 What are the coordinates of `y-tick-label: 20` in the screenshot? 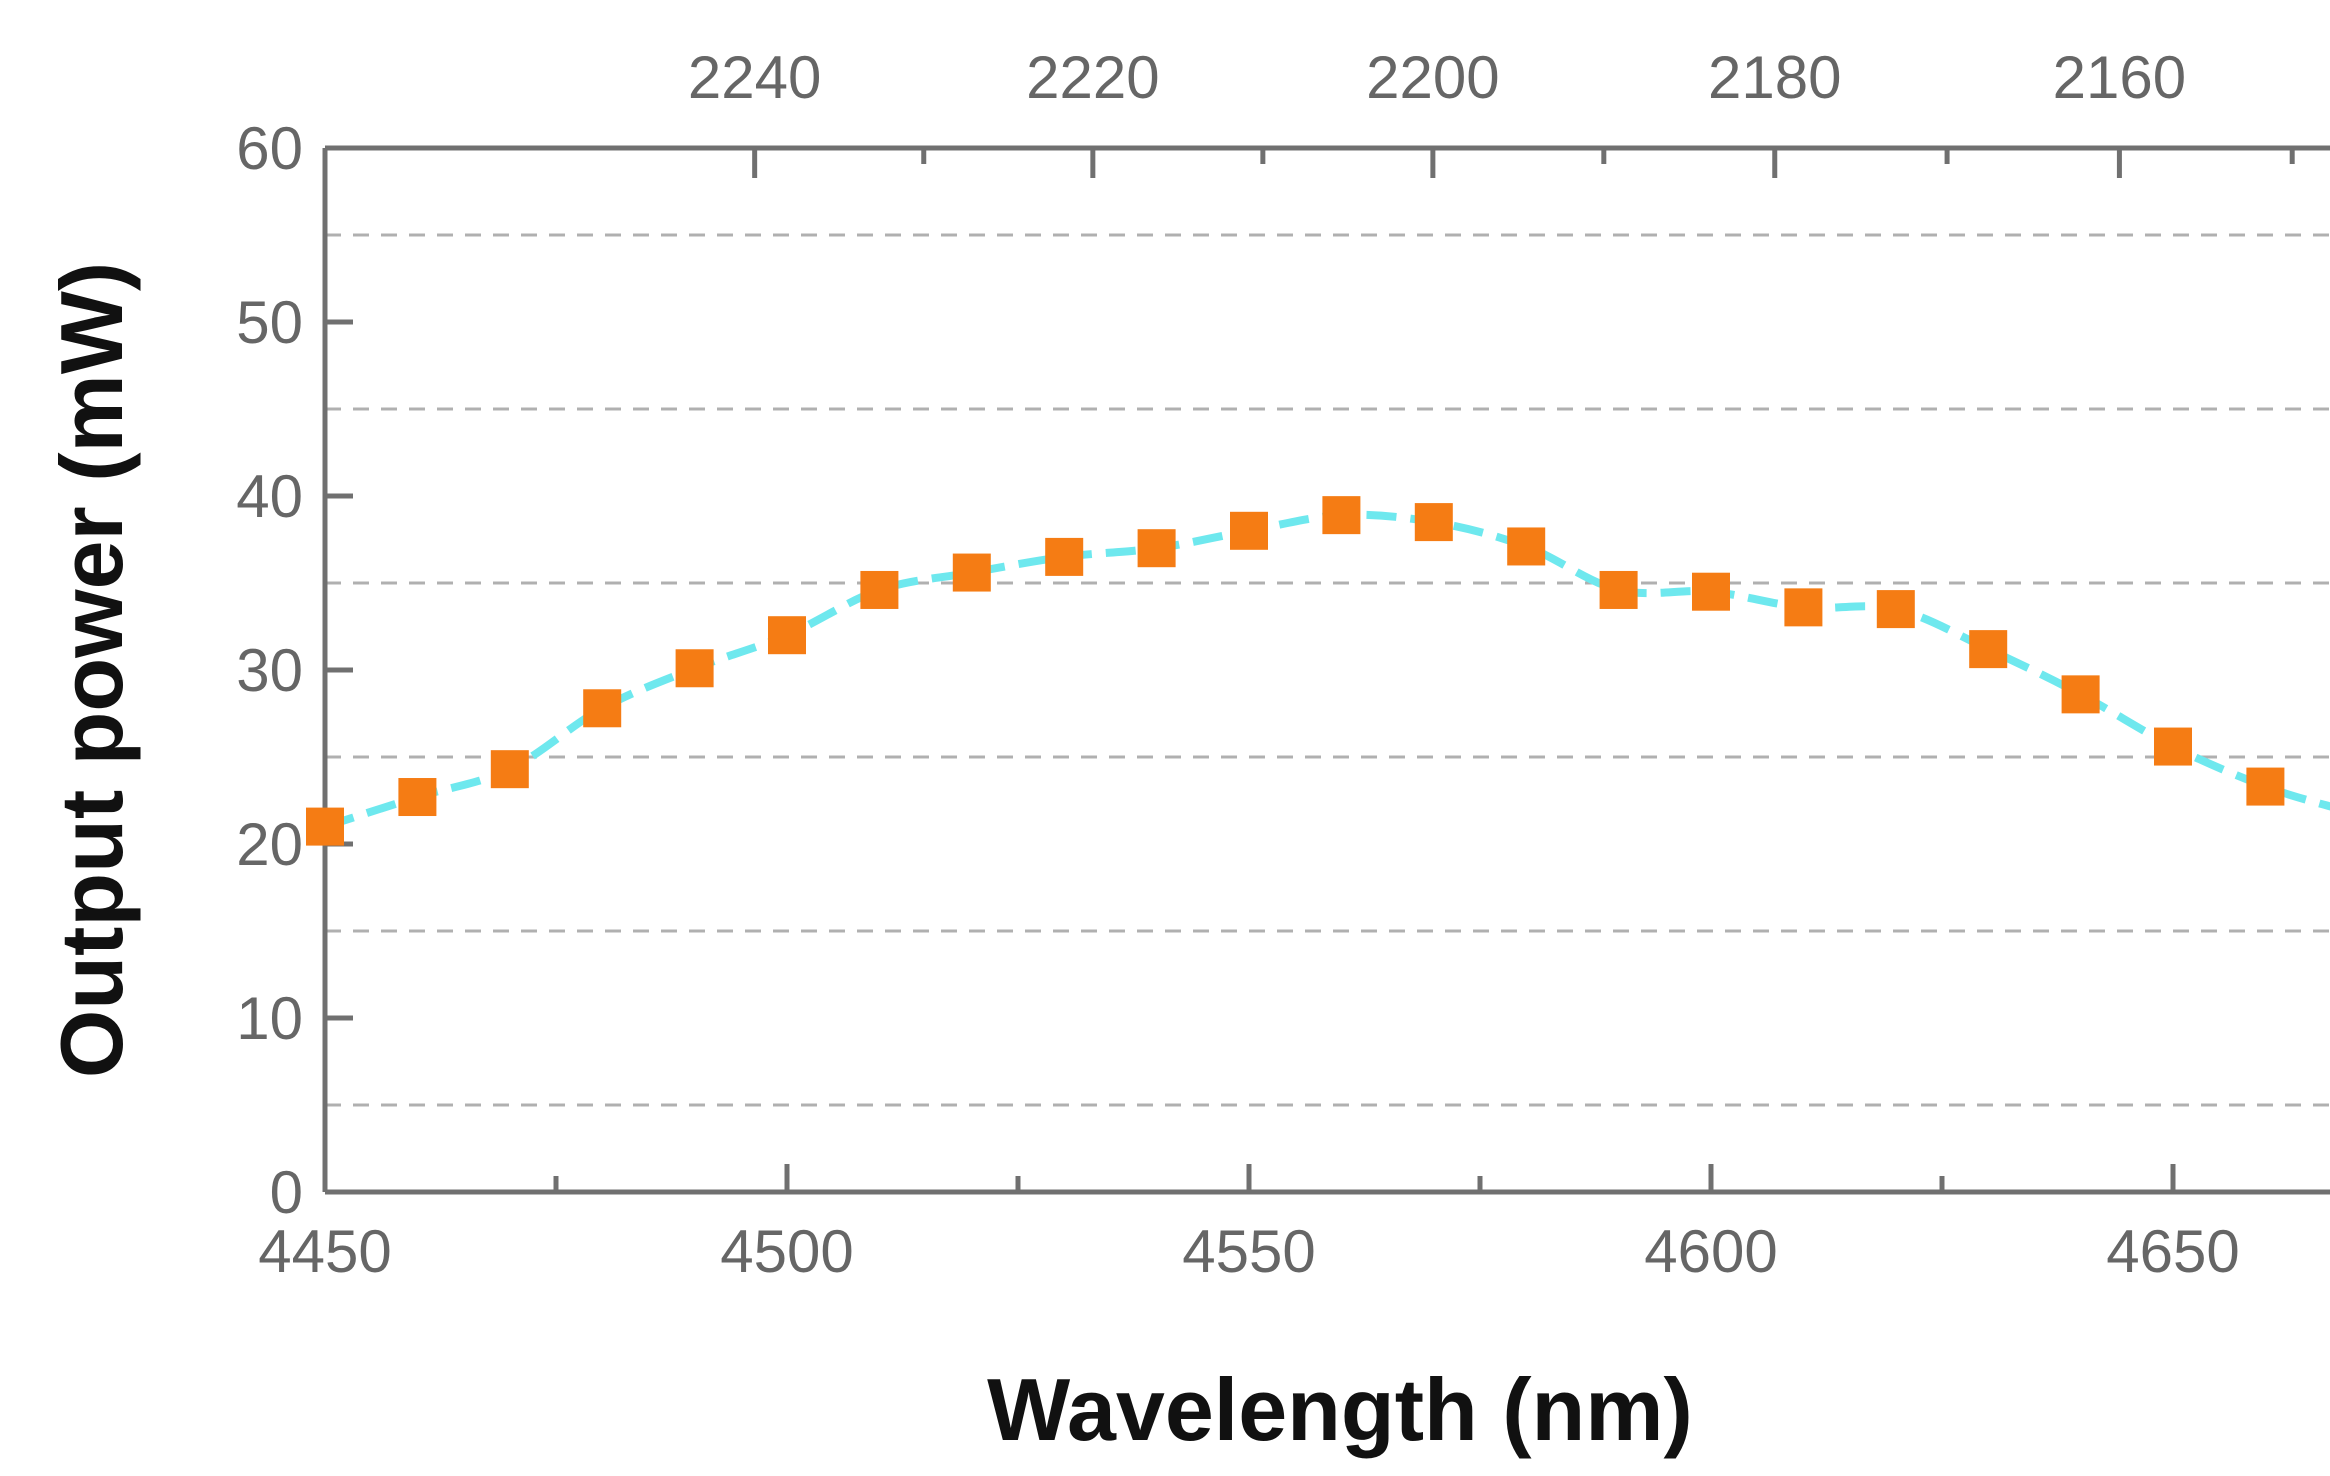 It's located at (269, 844).